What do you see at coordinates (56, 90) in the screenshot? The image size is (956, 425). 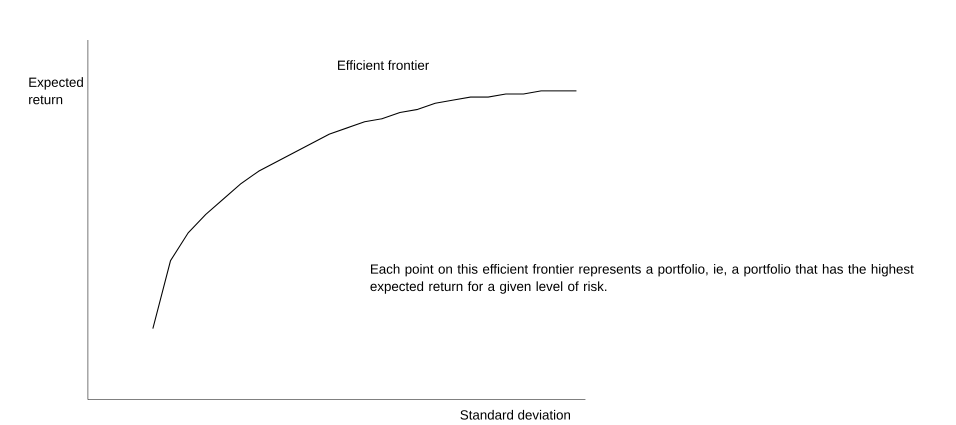 I see `y-axis-title: Expected return` at bounding box center [56, 90].